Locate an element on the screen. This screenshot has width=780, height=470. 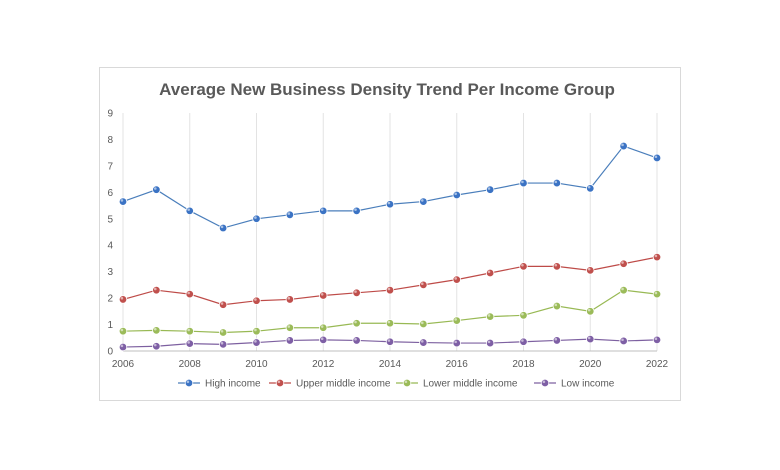
x-tick-label: 2020 is located at coordinates (590, 364).